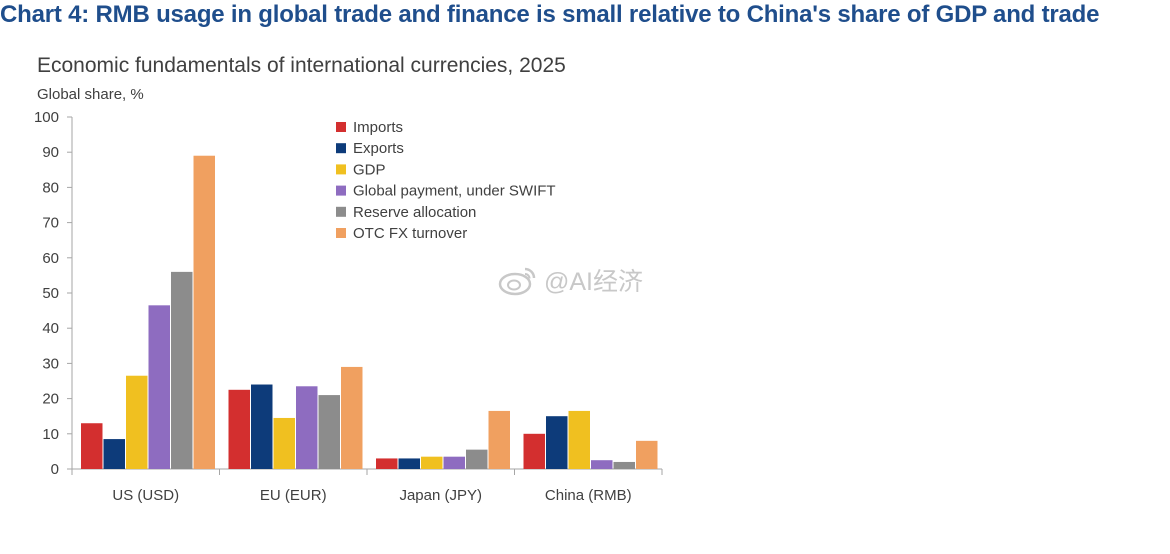 The image size is (1170, 554). I want to click on y-tick-label: 100, so click(46, 117).